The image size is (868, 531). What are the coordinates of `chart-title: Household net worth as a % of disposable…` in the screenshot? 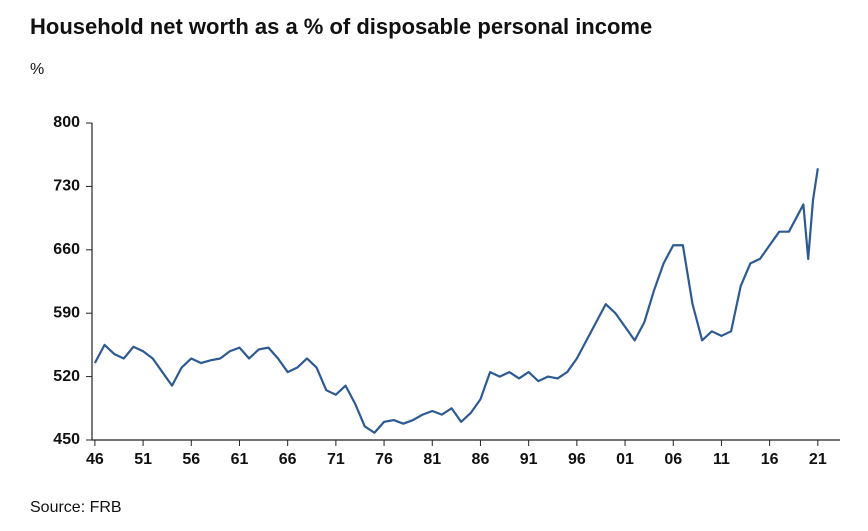 It's located at (341, 26).